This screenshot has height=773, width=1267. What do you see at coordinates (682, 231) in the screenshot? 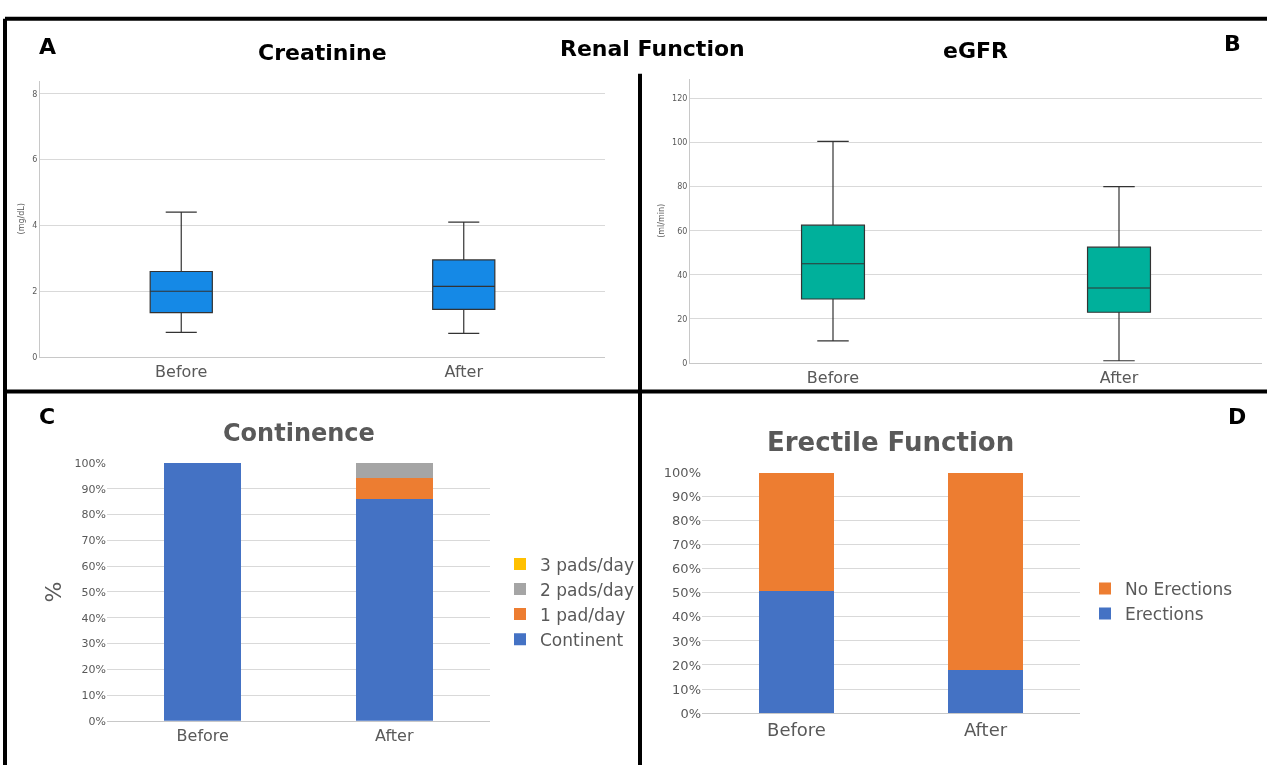
I see `y-tick-label: 60` at bounding box center [682, 231].